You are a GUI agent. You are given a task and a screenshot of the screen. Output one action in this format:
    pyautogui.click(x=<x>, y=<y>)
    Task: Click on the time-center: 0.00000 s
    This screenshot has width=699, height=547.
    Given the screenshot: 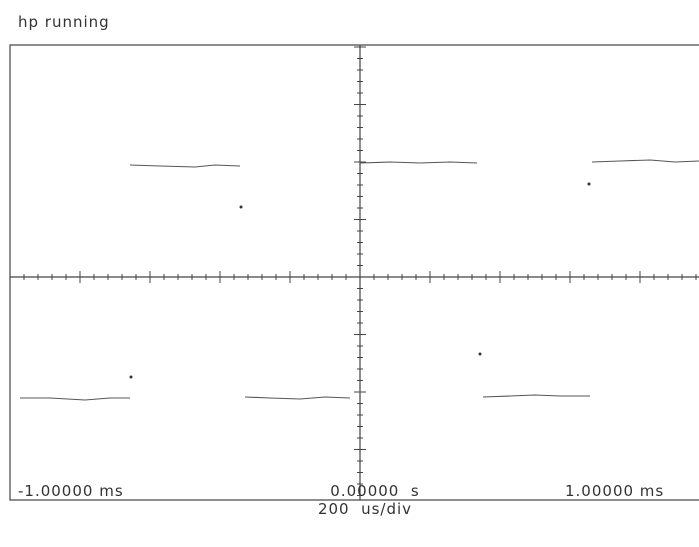 What is the action you would take?
    pyautogui.click(x=374, y=491)
    